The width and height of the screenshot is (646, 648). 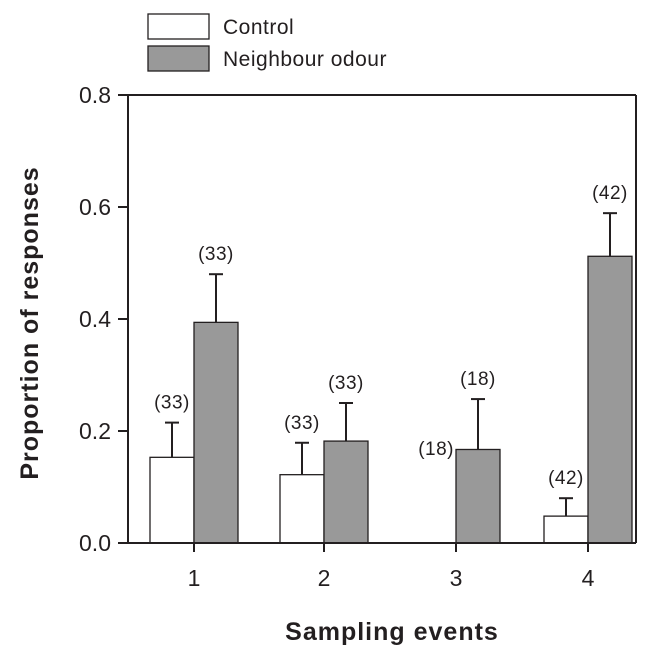 I want to click on legend-label-neighbour-odour: Neighbour odour, so click(x=305, y=59).